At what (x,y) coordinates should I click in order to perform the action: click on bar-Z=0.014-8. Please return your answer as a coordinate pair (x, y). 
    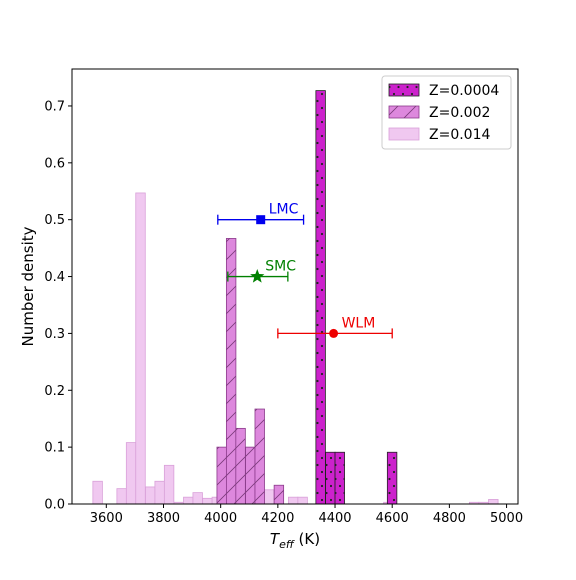
    Looking at the image, I should click on (188, 500).